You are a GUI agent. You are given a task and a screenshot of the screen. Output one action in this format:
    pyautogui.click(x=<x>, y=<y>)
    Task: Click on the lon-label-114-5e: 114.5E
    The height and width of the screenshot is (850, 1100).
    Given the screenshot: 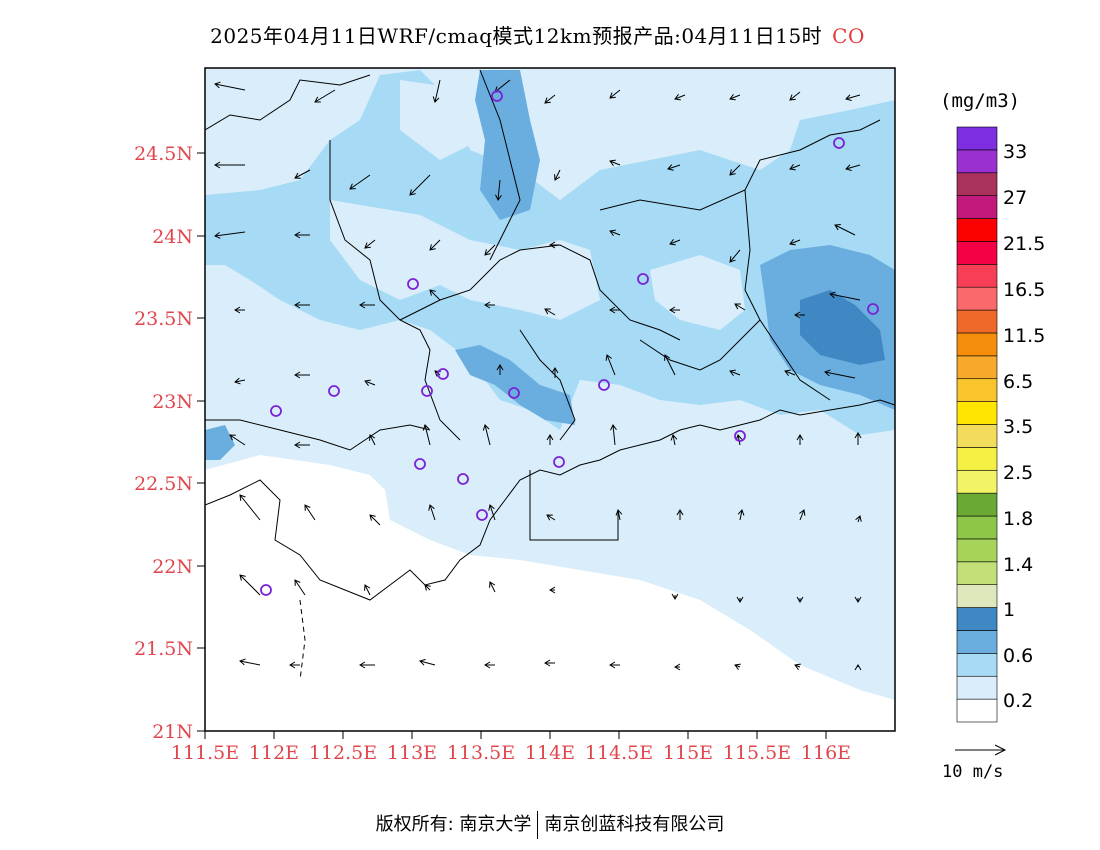 What is the action you would take?
    pyautogui.click(x=619, y=753)
    